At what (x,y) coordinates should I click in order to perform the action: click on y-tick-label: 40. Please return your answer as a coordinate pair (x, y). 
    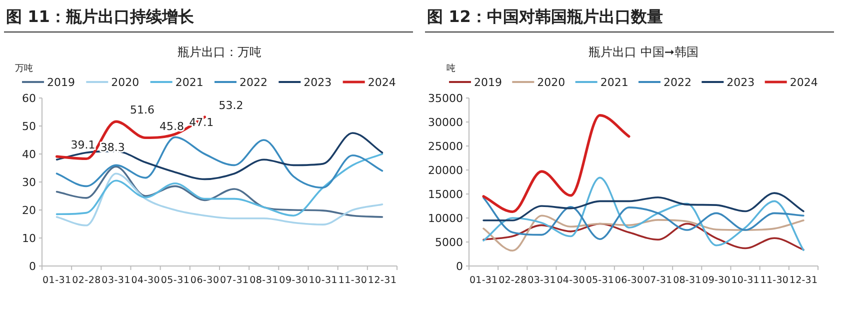
    Looking at the image, I should click on (29, 154).